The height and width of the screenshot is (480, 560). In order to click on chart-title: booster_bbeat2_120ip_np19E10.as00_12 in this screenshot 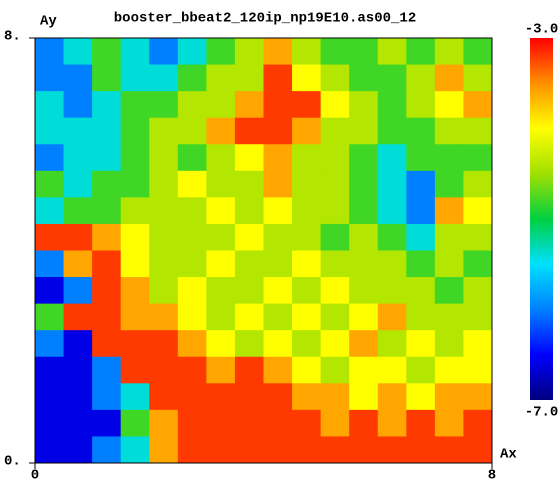, I will do `click(265, 19)`.